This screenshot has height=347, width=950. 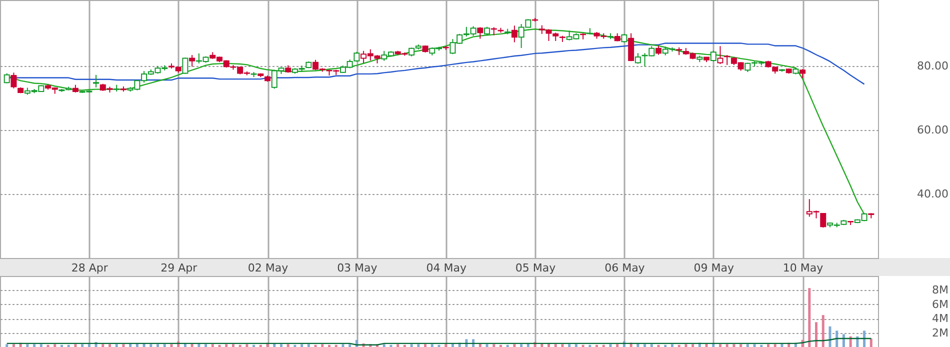 What do you see at coordinates (940, 319) in the screenshot?
I see `y-tick-label: 4M` at bounding box center [940, 319].